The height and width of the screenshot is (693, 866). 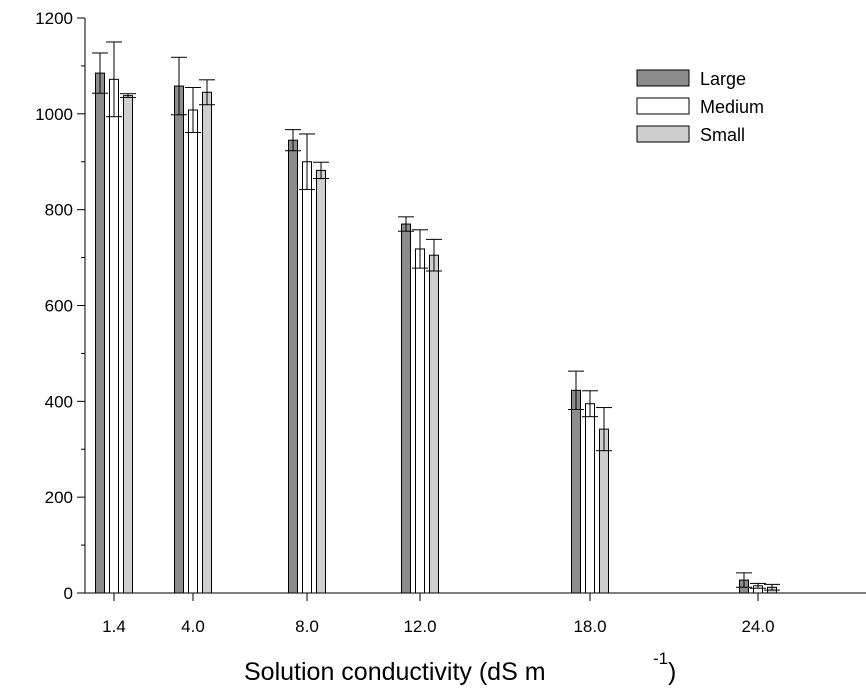 I want to click on legend-item: Small, so click(x=690, y=135).